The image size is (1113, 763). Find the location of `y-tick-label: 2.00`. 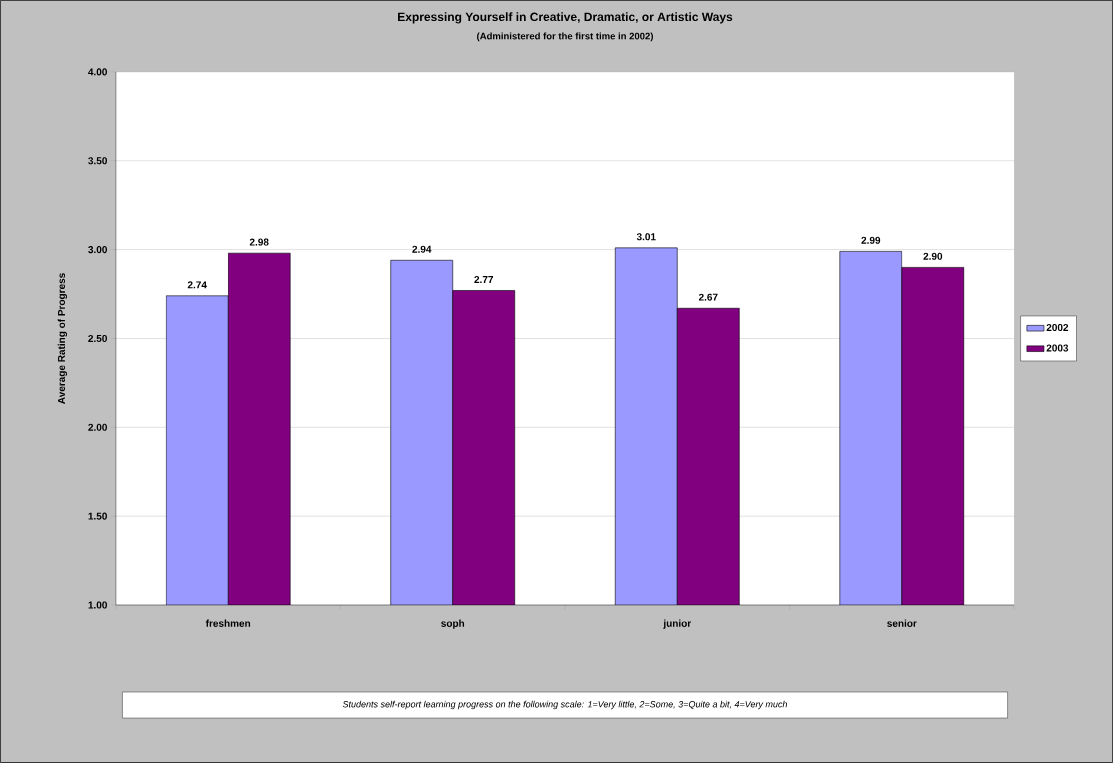

y-tick-label: 2.00 is located at coordinates (97, 427).